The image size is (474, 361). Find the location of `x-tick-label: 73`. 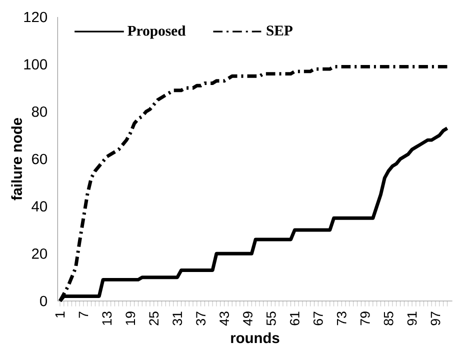

x-tick-label: 73 is located at coordinates (341, 319).